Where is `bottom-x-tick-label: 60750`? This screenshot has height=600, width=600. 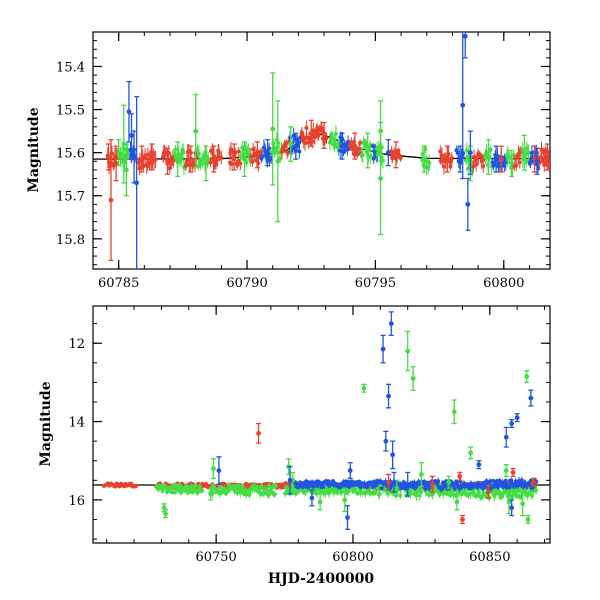 bottom-x-tick-label: 60750 is located at coordinates (215, 557).